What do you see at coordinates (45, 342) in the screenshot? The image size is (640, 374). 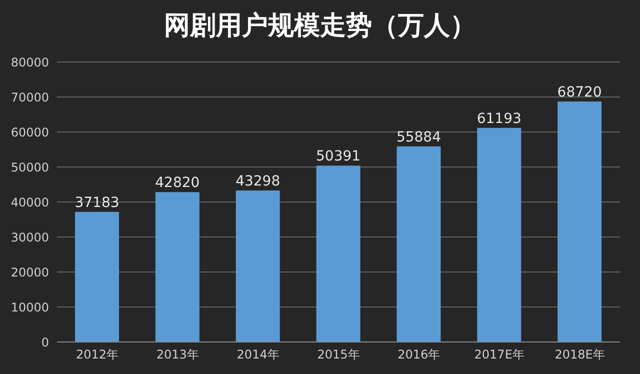 I see `y-tick-label: 0` at bounding box center [45, 342].